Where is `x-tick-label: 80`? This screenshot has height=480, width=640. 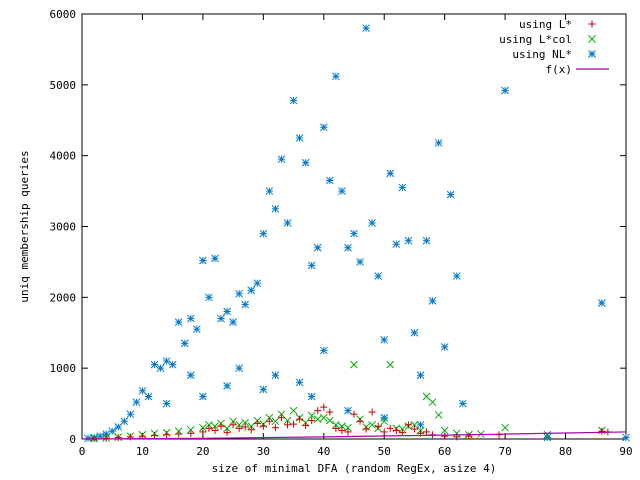 x-tick-label: 80 is located at coordinates (565, 451).